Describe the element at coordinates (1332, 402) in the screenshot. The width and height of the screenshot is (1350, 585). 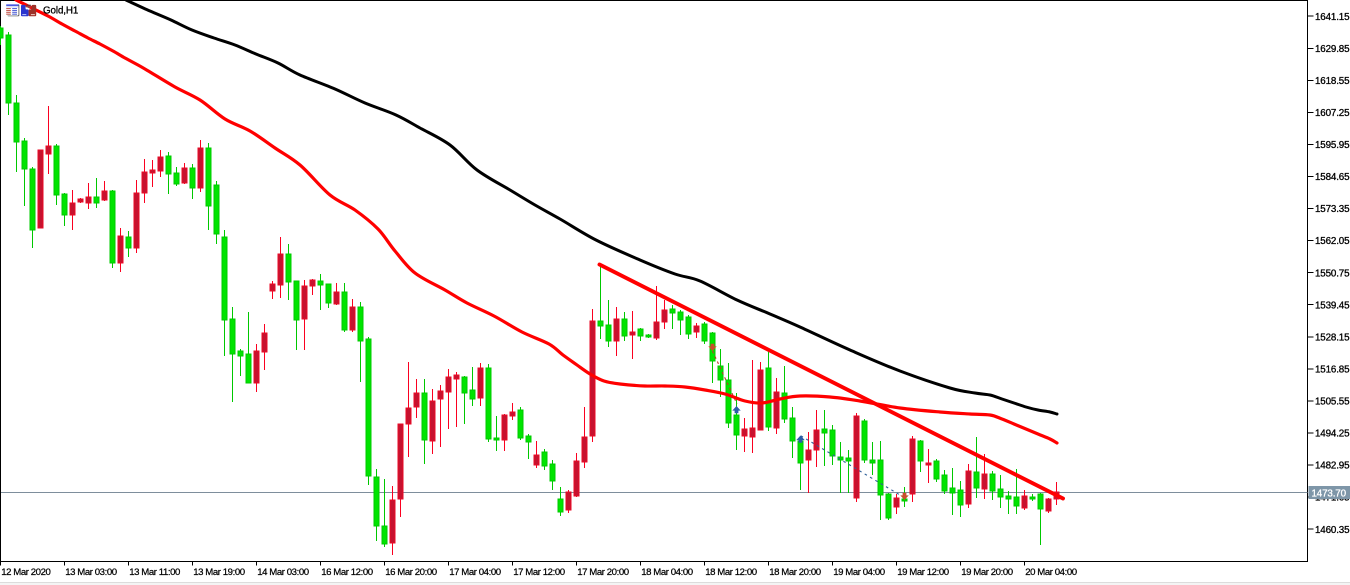
I see `svg-text: 1505.55` at that location.